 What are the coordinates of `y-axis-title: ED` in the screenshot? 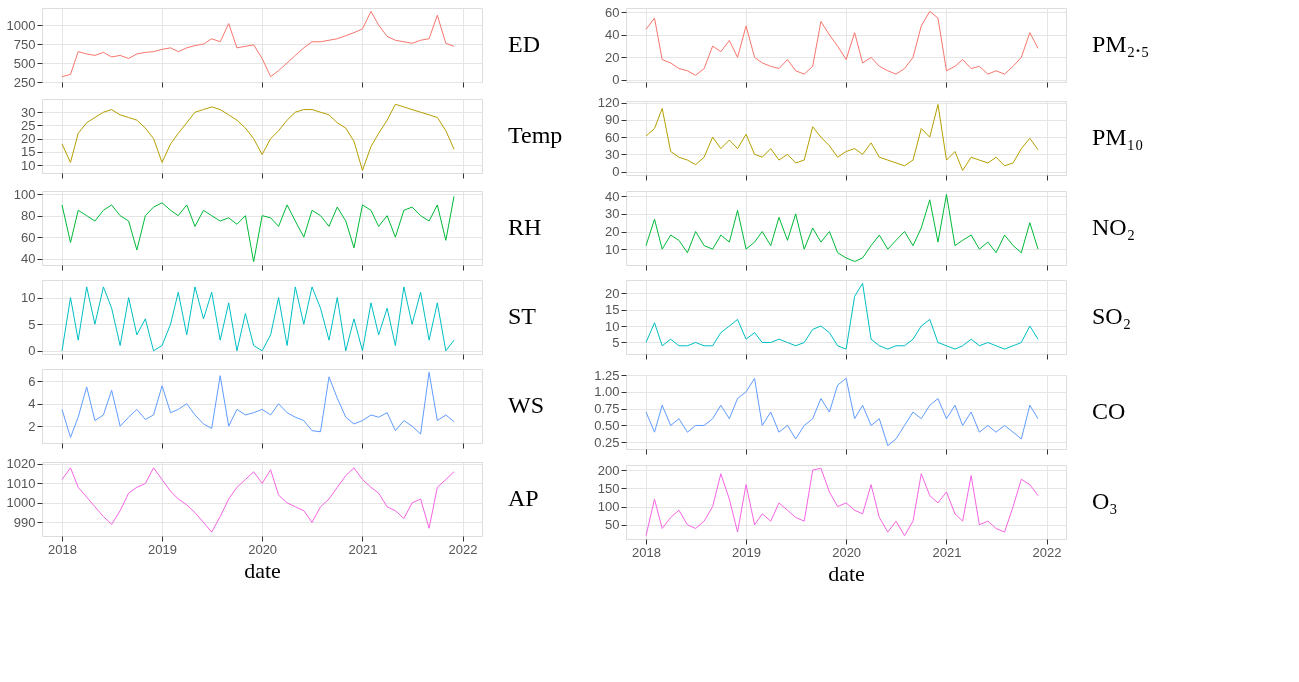 It's located at (524, 44).